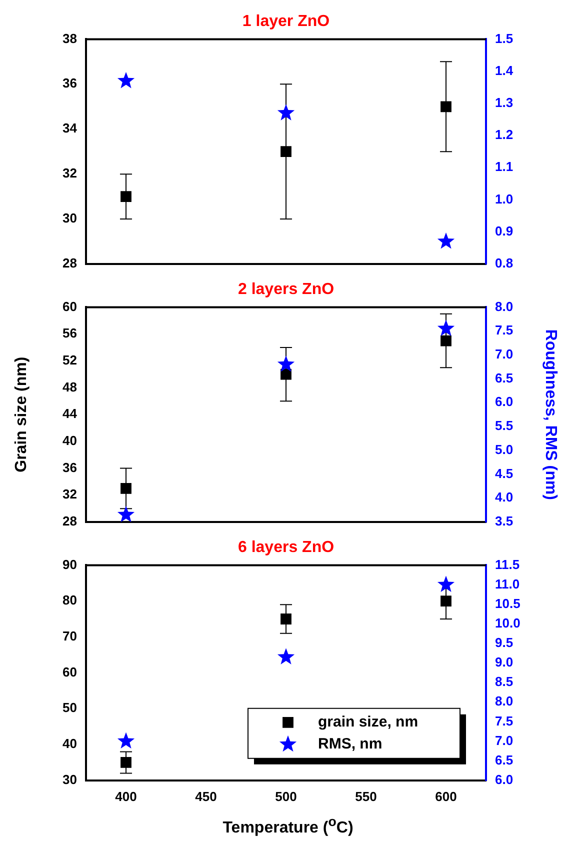  I want to click on y2-tick-label: 1.4, so click(504, 70).